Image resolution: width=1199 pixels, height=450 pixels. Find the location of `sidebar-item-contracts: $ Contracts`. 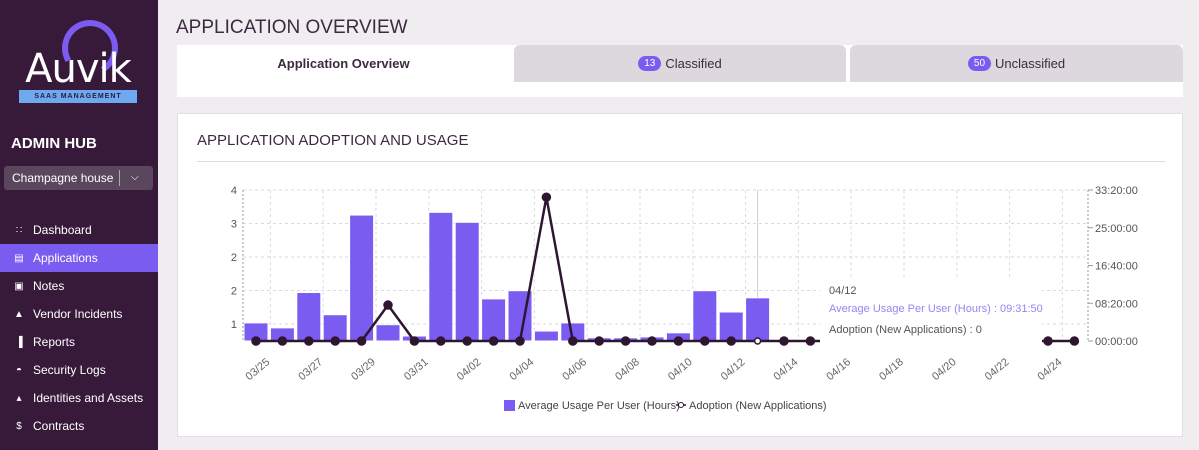

sidebar-item-contracts: $ Contracts is located at coordinates (79, 426).